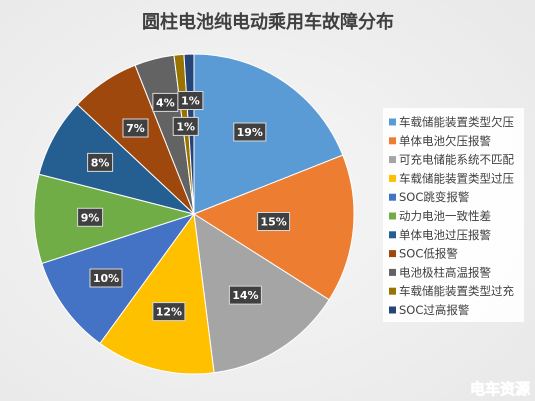 The height and width of the screenshot is (401, 535). I want to click on legend-label: 动力电池一致性差, so click(445, 216).